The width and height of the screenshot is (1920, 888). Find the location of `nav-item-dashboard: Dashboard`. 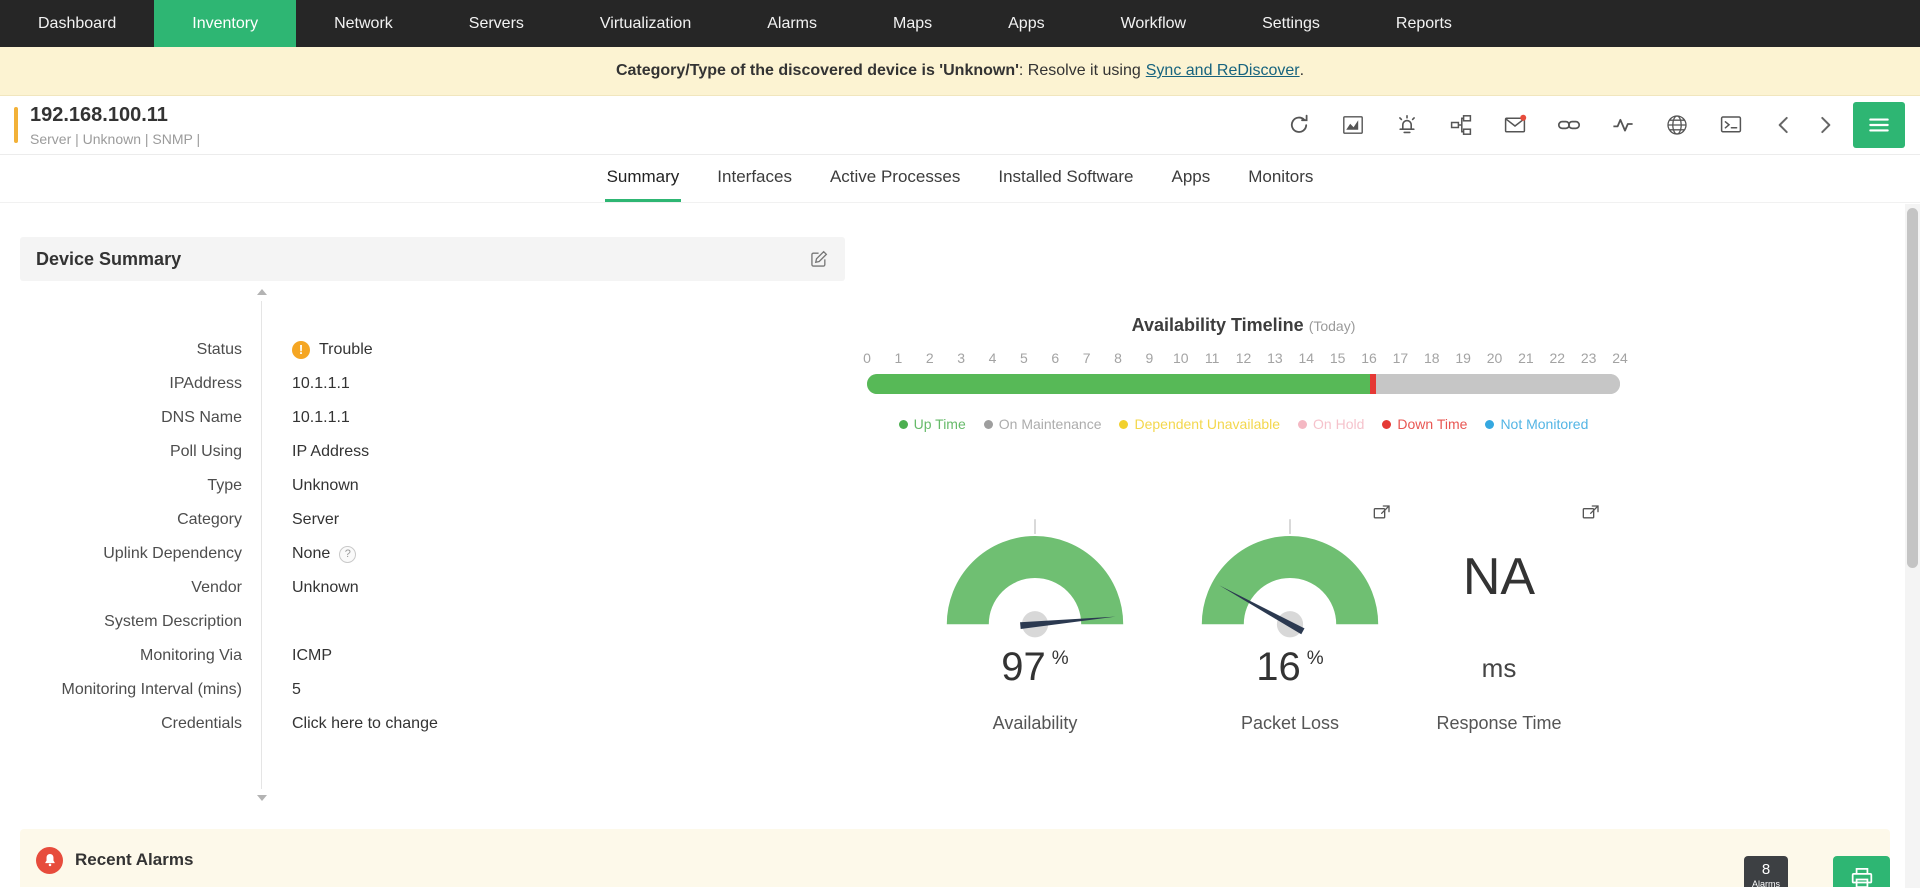

nav-item-dashboard: Dashboard is located at coordinates (77, 23).